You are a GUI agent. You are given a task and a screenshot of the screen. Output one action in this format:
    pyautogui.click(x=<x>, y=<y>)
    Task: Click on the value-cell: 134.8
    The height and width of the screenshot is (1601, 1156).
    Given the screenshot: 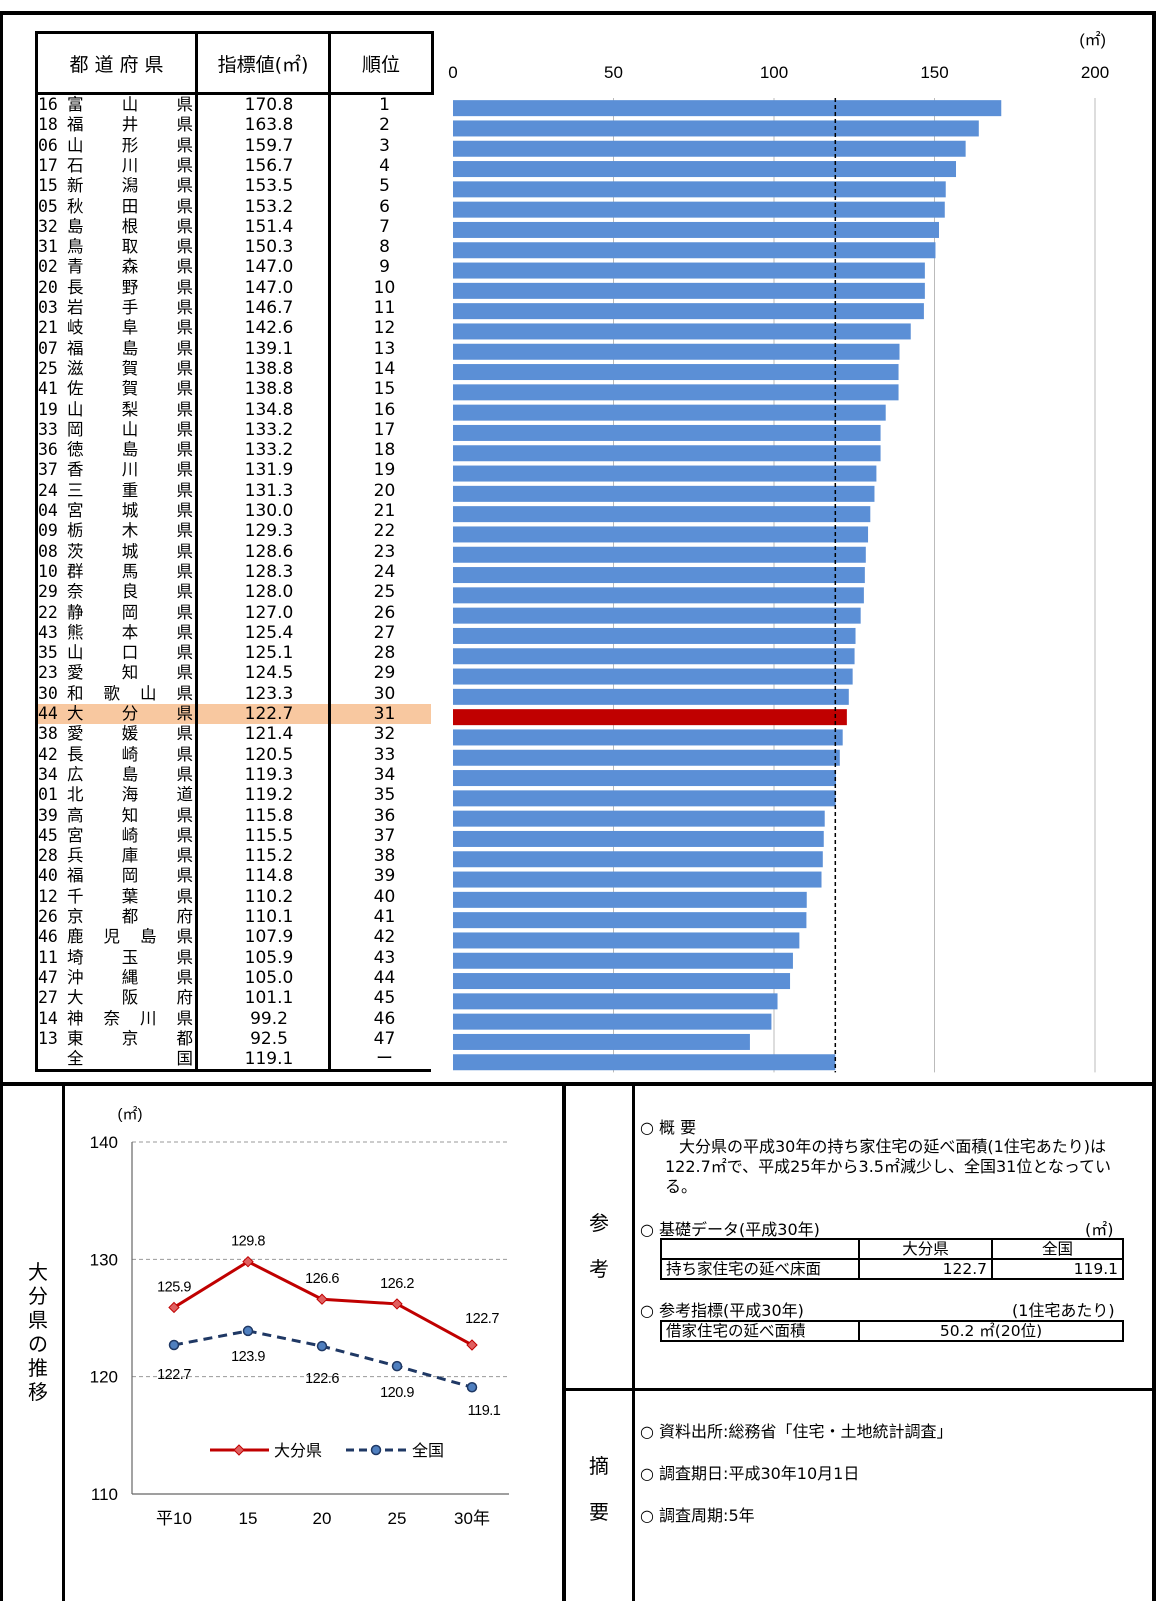 What is the action you would take?
    pyautogui.click(x=269, y=409)
    